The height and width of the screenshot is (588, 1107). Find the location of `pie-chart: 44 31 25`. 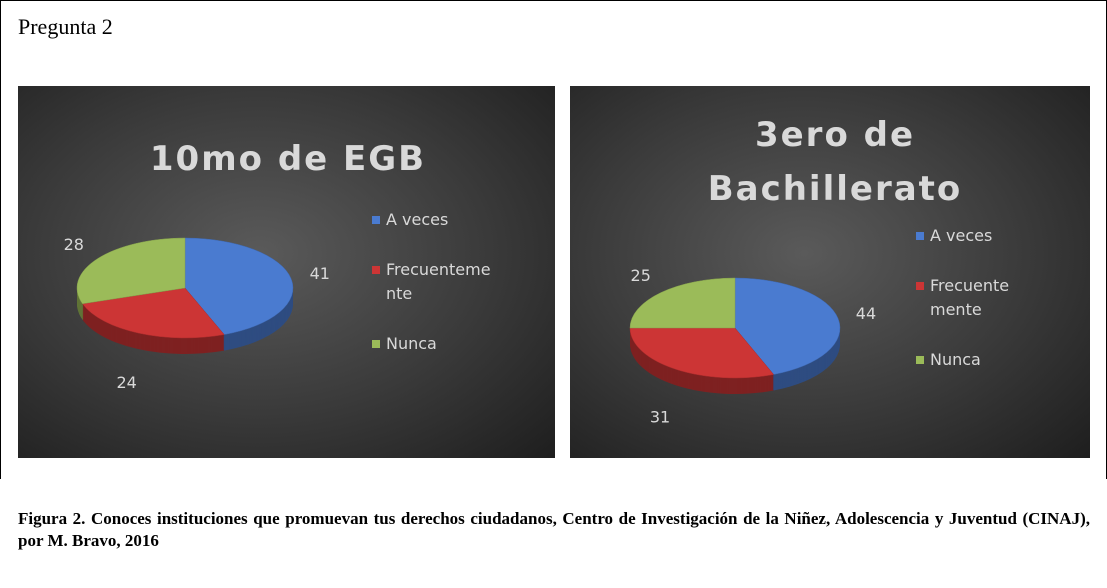

pie-chart: 44 31 25 is located at coordinates (752, 346).